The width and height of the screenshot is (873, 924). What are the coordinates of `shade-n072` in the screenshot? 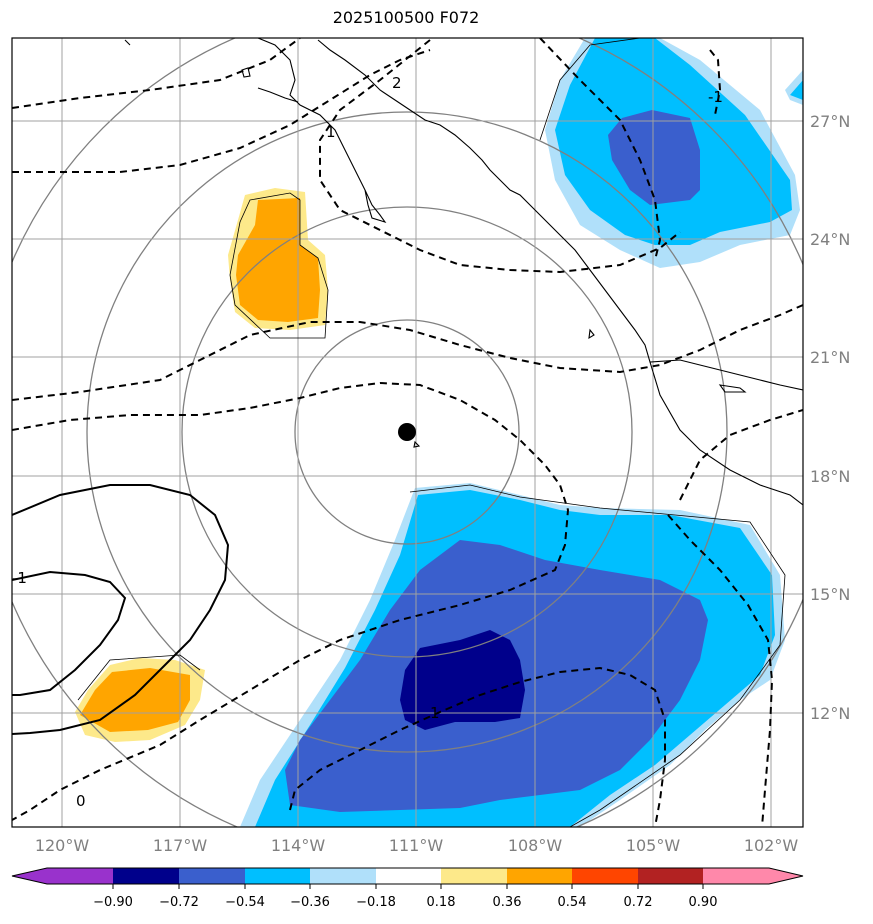 It's located at (462, 680).